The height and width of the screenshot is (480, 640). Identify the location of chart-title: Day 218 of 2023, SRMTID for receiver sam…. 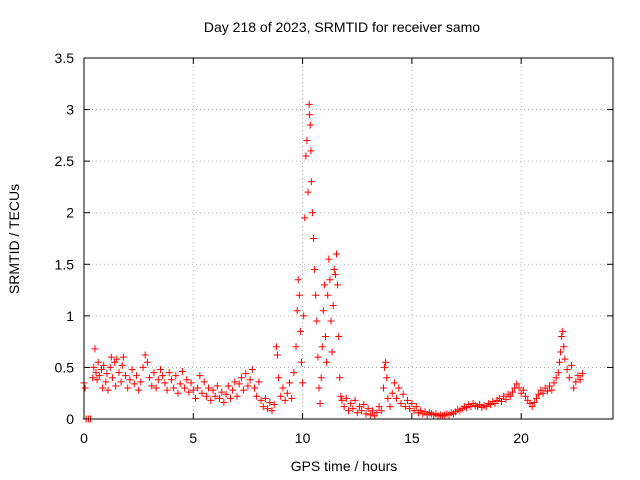
(342, 27).